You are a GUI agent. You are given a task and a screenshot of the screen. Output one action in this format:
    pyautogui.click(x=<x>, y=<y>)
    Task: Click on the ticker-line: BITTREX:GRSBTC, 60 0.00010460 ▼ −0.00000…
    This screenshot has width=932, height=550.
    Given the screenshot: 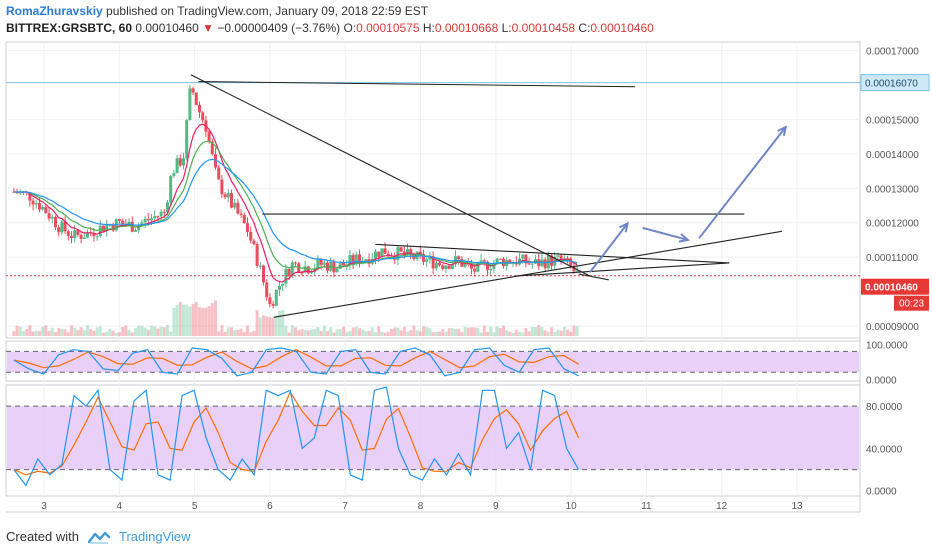 What is the action you would take?
    pyautogui.click(x=466, y=28)
    